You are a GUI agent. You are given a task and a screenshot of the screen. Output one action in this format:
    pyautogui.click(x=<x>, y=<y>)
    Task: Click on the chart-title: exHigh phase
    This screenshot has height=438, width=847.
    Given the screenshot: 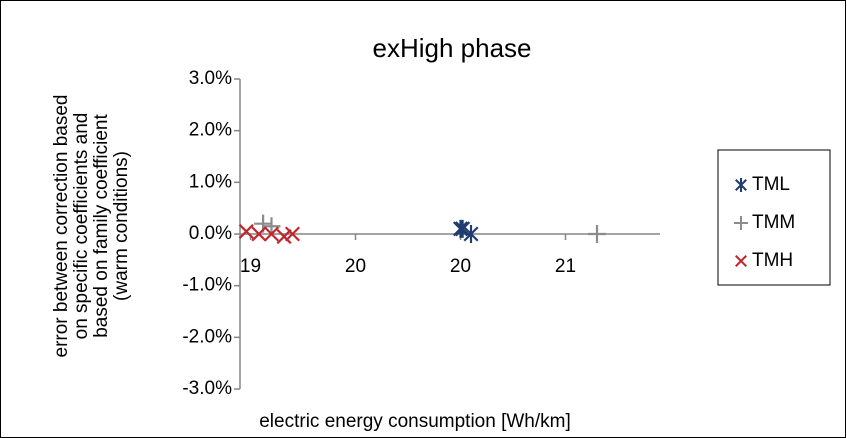 What is the action you would take?
    pyautogui.click(x=452, y=48)
    